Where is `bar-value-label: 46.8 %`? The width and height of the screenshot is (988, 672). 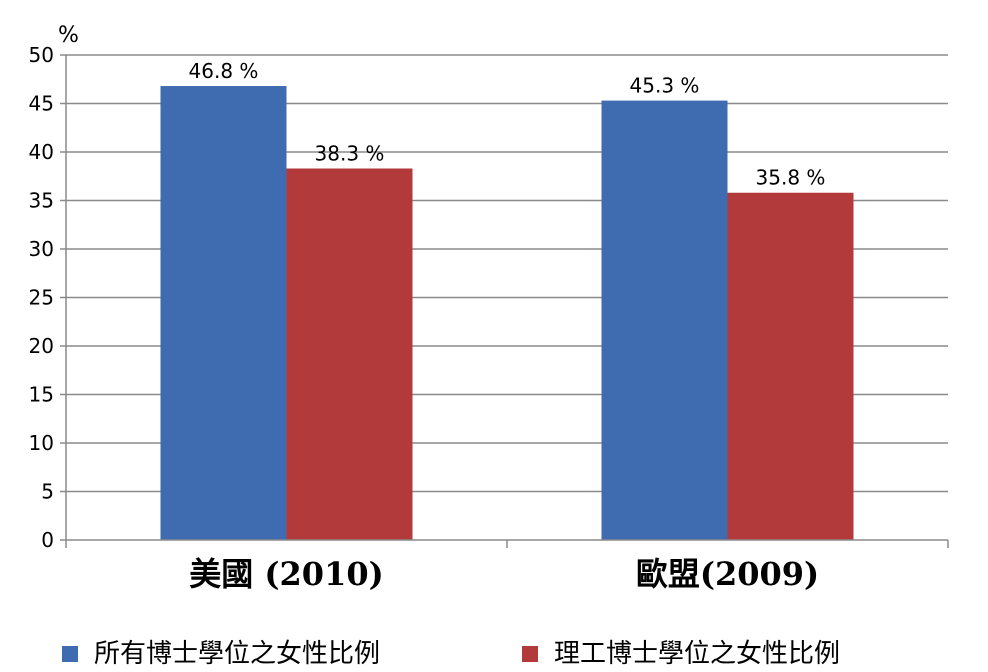 bar-value-label: 46.8 % is located at coordinates (224, 71).